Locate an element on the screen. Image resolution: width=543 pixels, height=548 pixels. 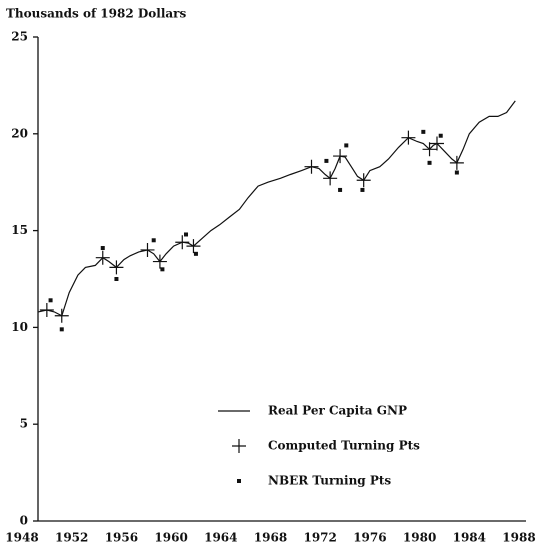
y-tick-label: 20 is located at coordinates (19, 133).